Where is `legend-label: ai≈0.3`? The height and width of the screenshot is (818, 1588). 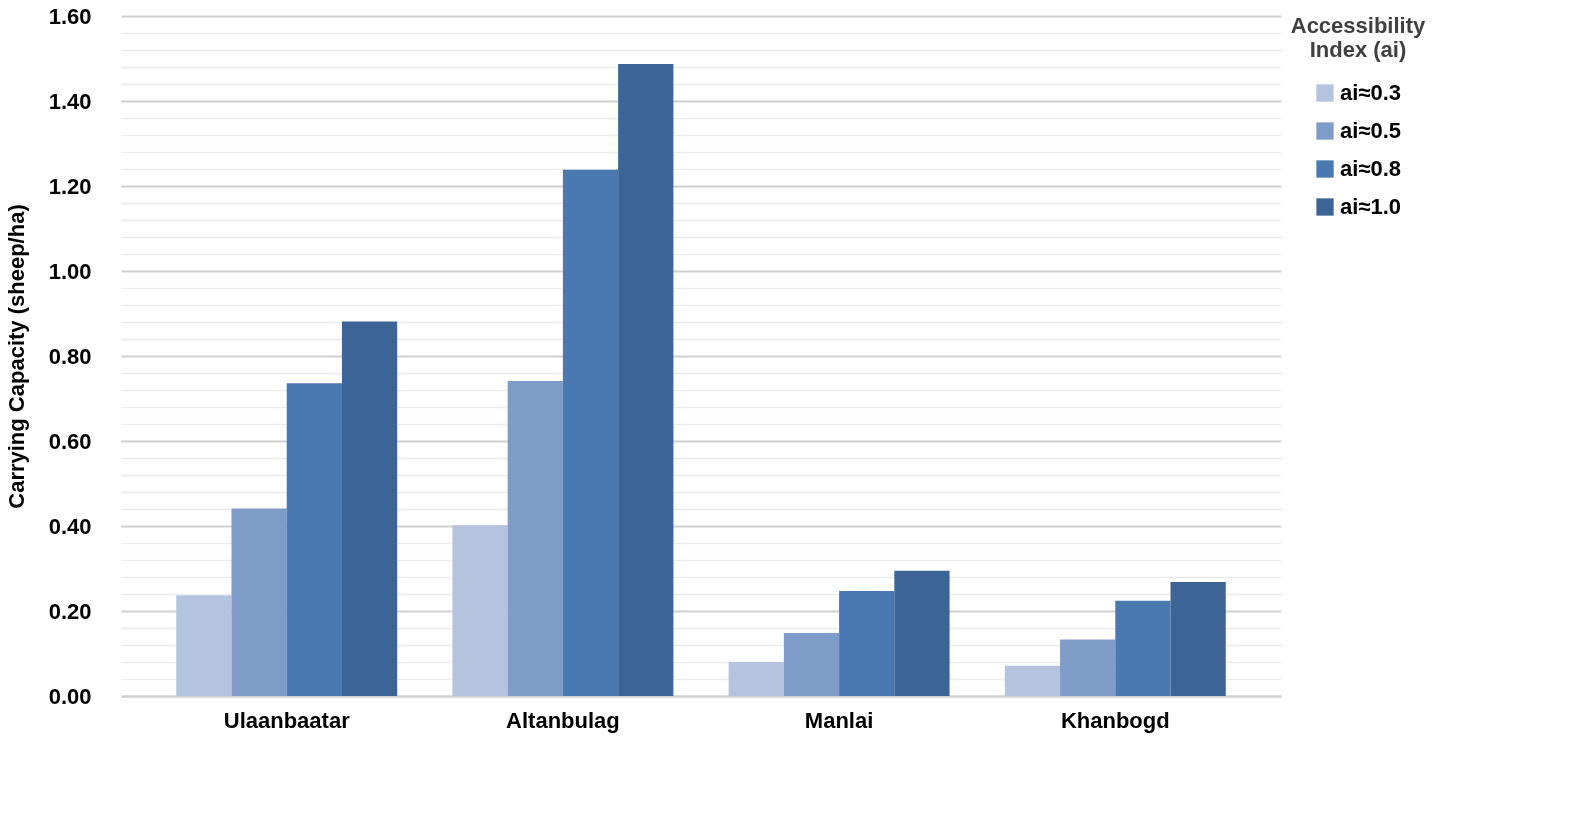 legend-label: ai≈0.3 is located at coordinates (1371, 92).